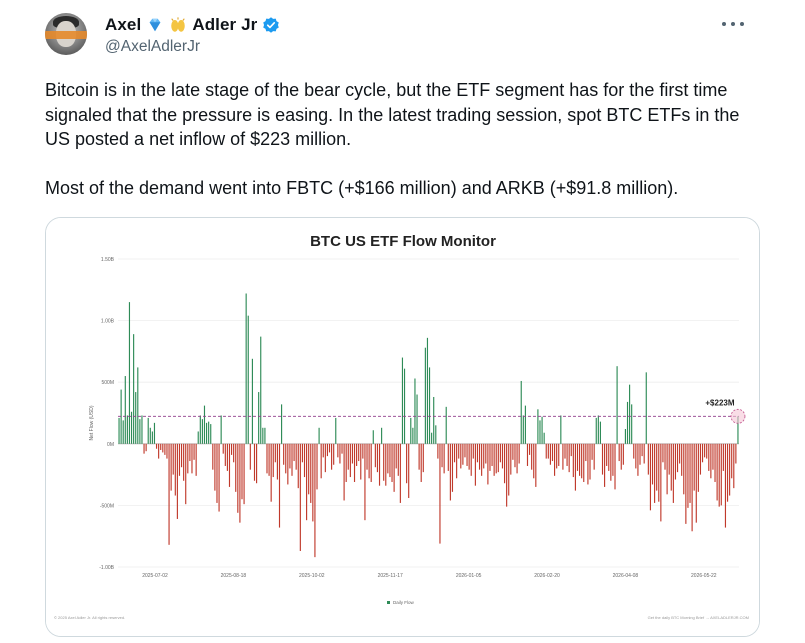  I want to click on more-options-icon, so click(733, 24).